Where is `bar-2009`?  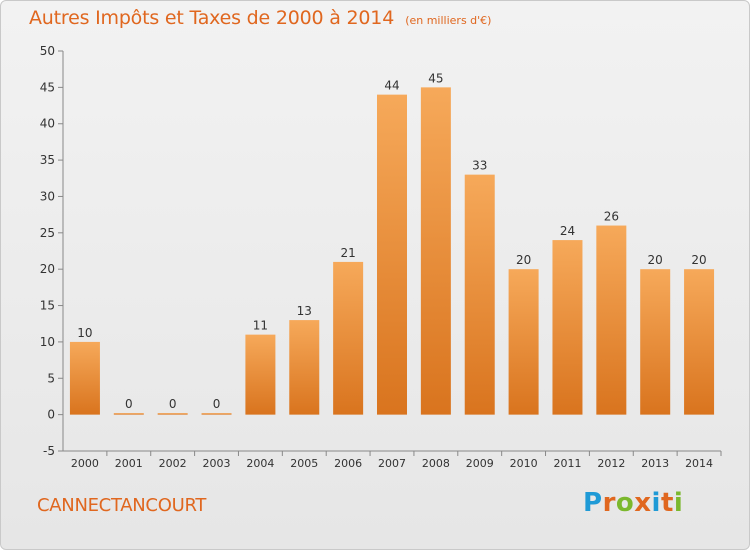
bar-2009 is located at coordinates (479, 294).